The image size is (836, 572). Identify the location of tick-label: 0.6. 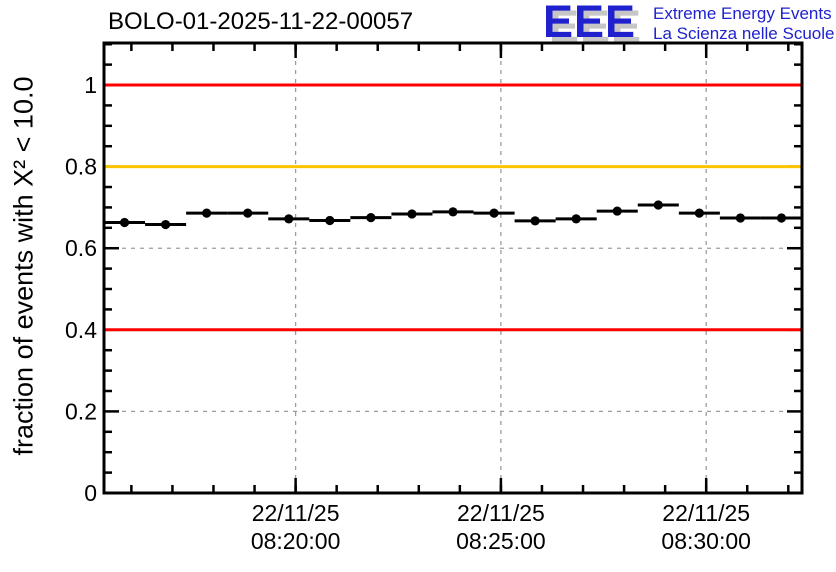
(81, 248).